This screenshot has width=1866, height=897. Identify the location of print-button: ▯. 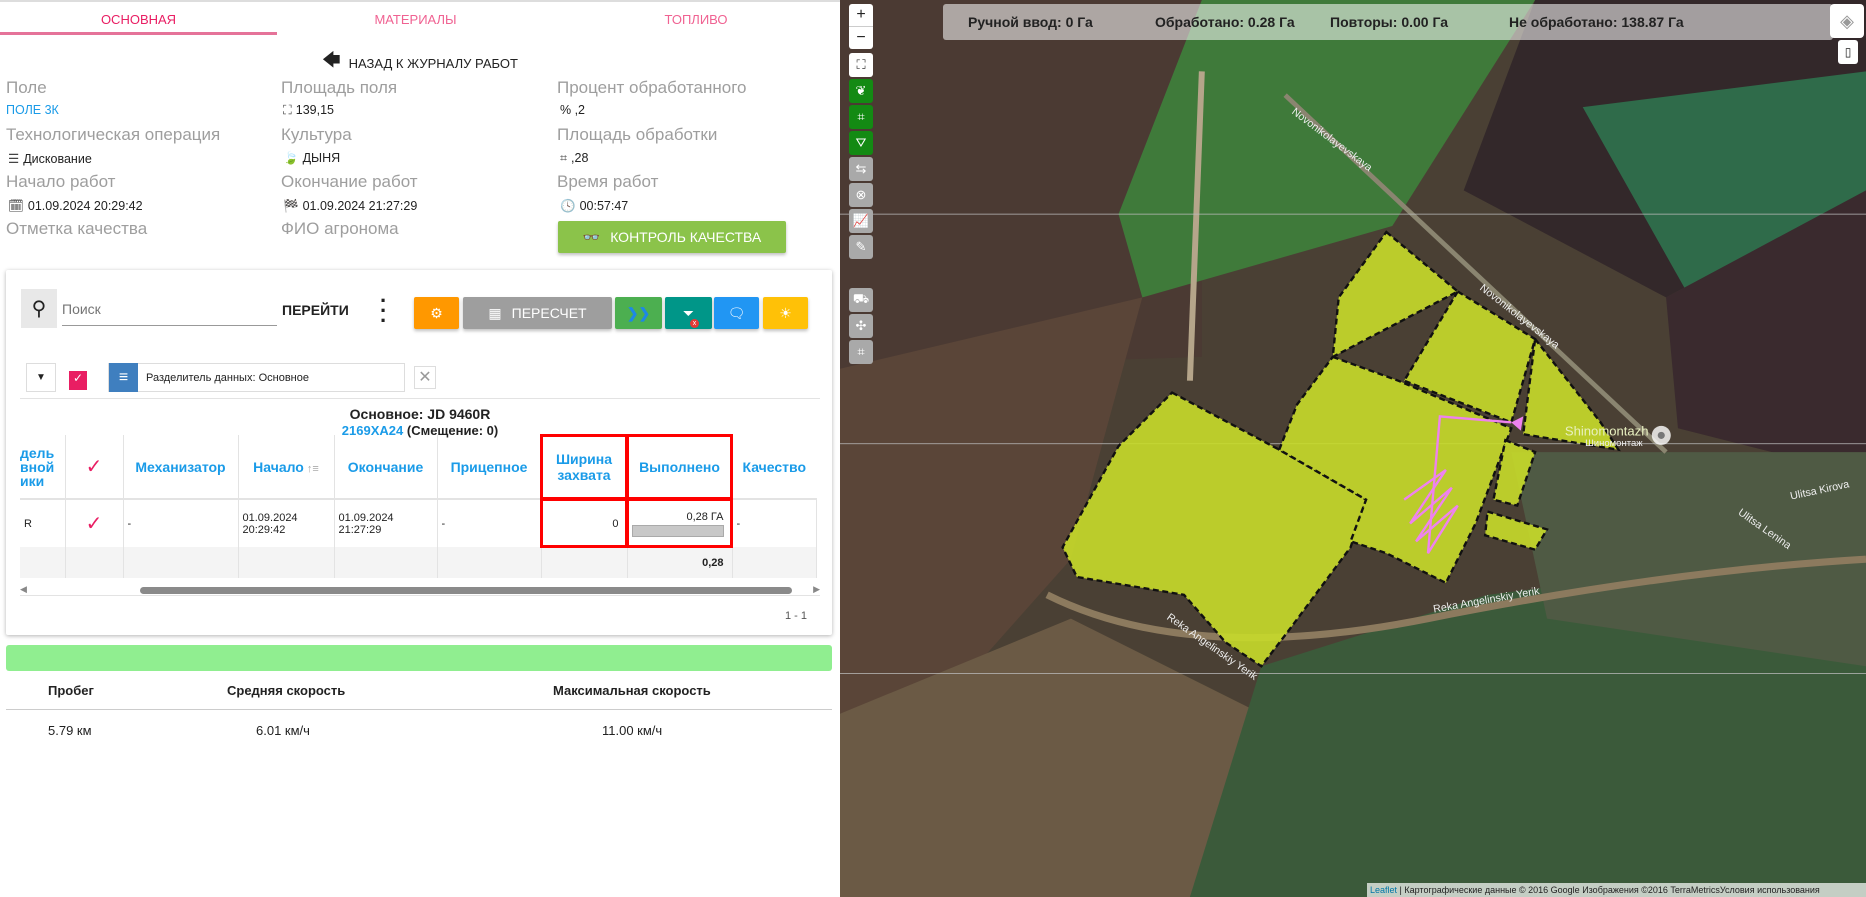
(1848, 52).